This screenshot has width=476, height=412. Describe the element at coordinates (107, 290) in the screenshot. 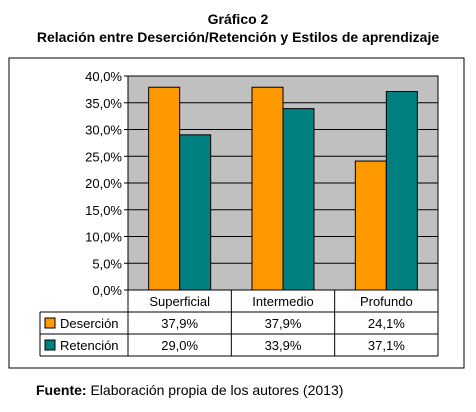

I see `y-tick-label: 0,0%` at that location.